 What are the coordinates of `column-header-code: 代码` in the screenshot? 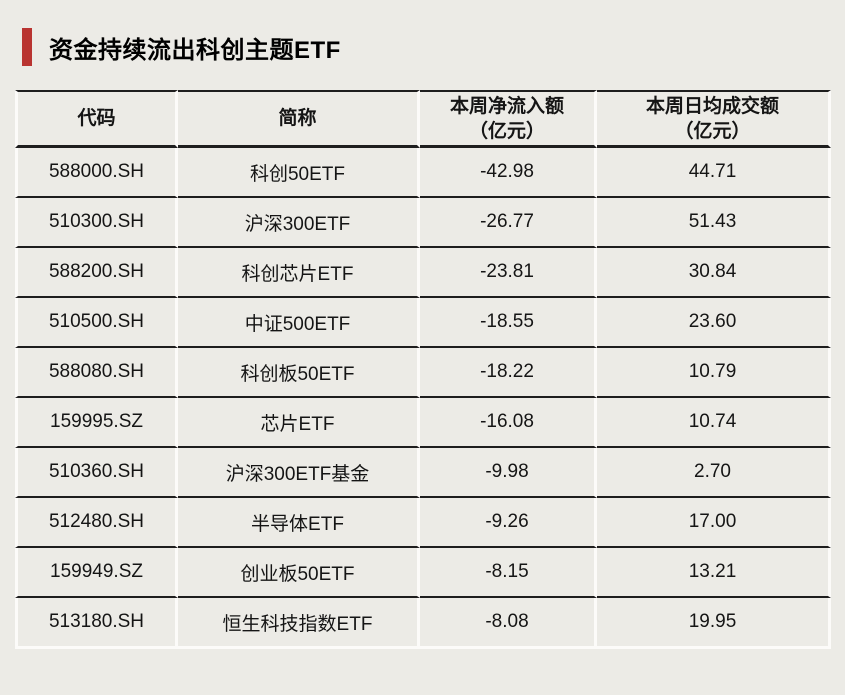 It's located at (96, 119).